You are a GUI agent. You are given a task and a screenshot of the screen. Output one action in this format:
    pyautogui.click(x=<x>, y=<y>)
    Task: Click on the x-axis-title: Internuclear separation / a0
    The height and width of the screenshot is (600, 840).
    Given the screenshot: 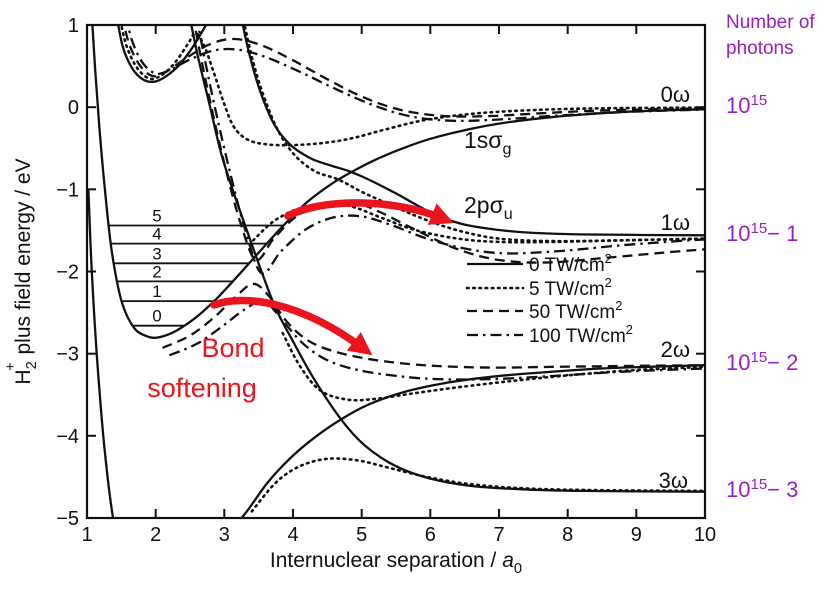 What is the action you would take?
    pyautogui.click(x=396, y=563)
    